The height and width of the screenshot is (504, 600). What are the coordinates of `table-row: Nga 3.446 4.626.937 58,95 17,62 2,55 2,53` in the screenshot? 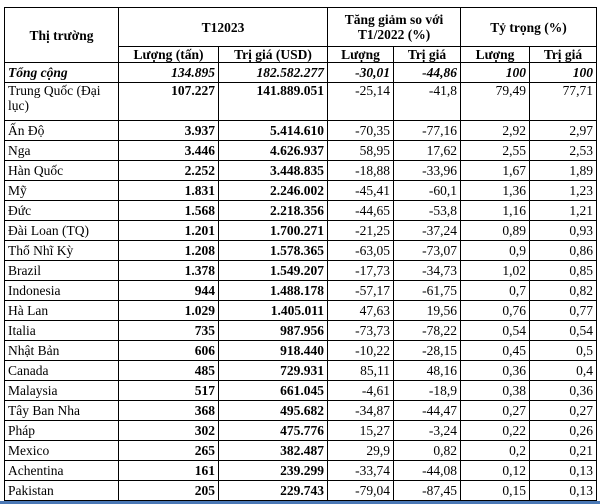 It's located at (300, 150).